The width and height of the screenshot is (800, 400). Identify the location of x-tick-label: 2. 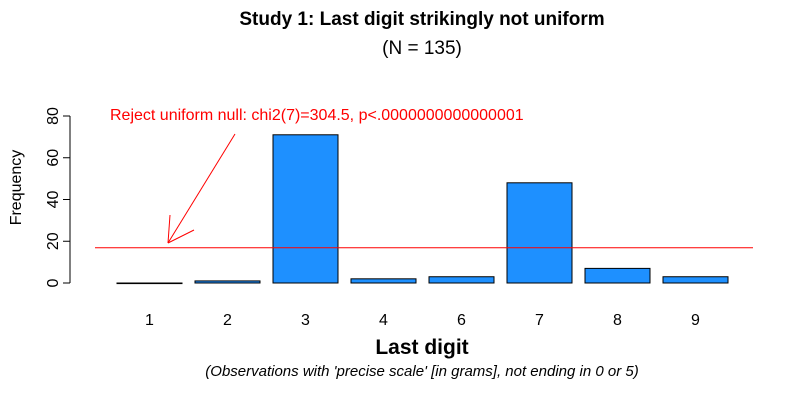
(227, 320).